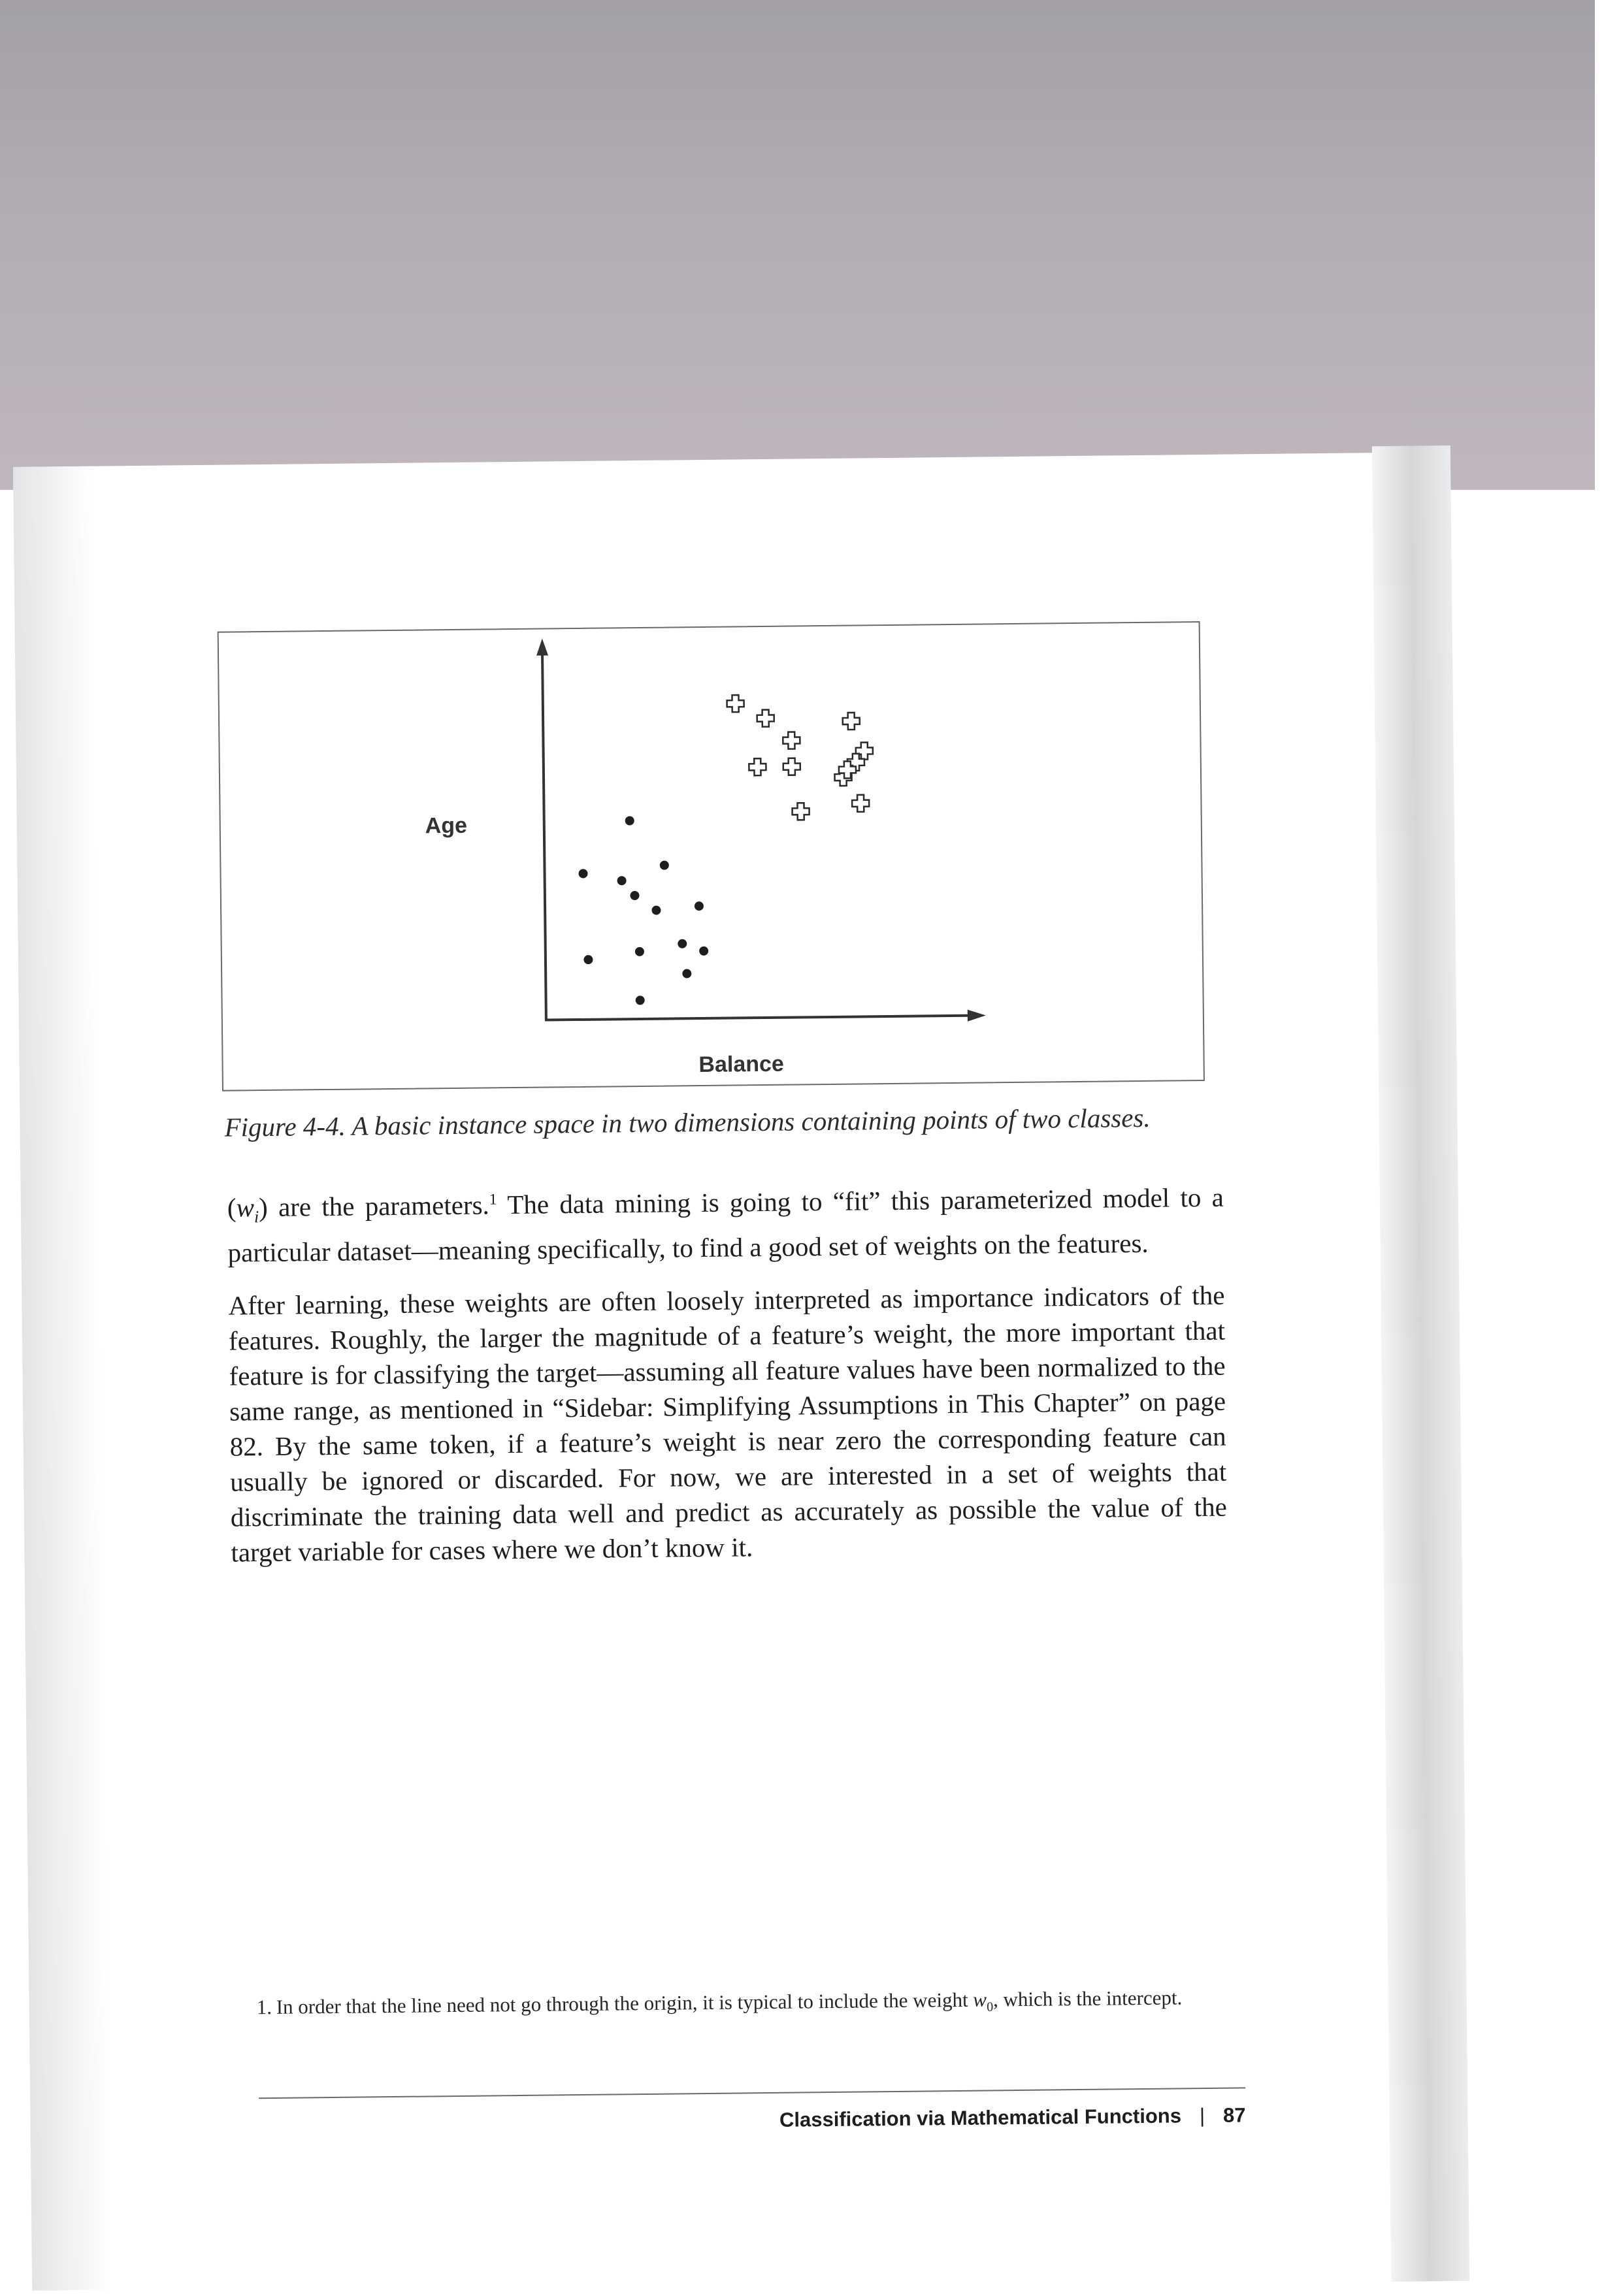 This screenshot has width=1621, height=2296. I want to click on footnote-ref: 1, so click(493, 1199).